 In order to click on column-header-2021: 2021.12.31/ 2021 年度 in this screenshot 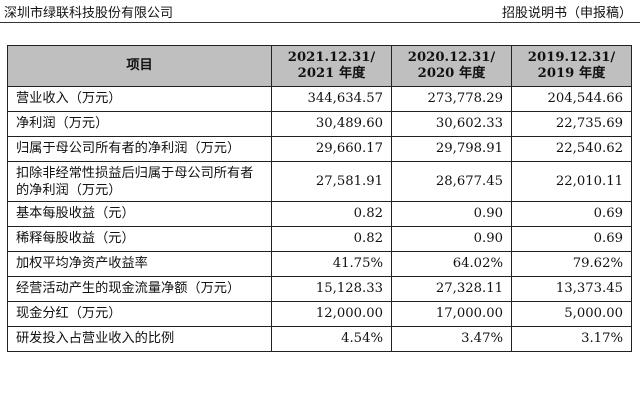, I will do `click(331, 66)`.